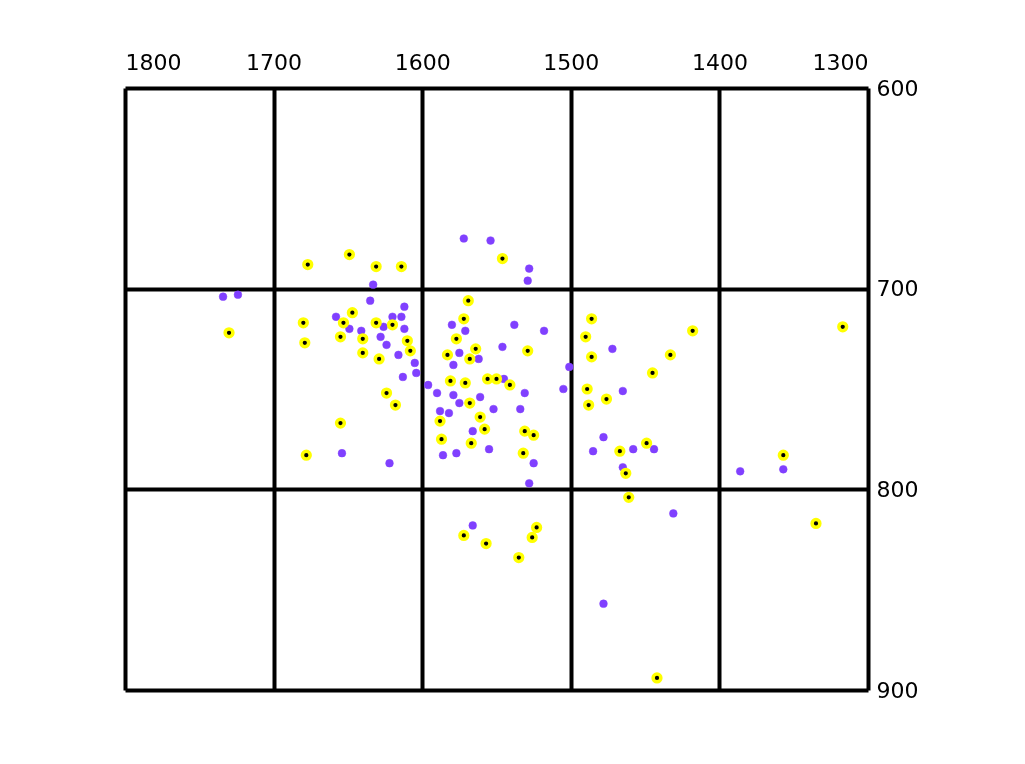 Image resolution: width=1025 pixels, height=764 pixels. I want to click on x-tick-label: 1400, so click(719, 62).